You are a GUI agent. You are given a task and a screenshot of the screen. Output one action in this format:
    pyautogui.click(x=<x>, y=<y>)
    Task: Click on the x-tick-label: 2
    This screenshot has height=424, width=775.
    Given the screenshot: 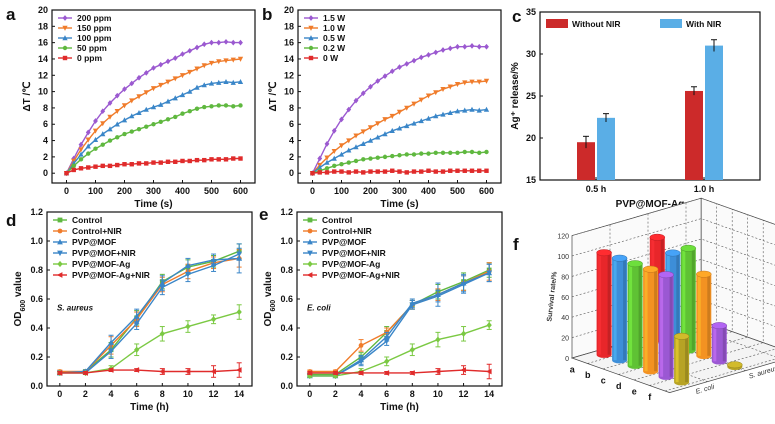 What is the action you would take?
    pyautogui.click(x=85, y=394)
    